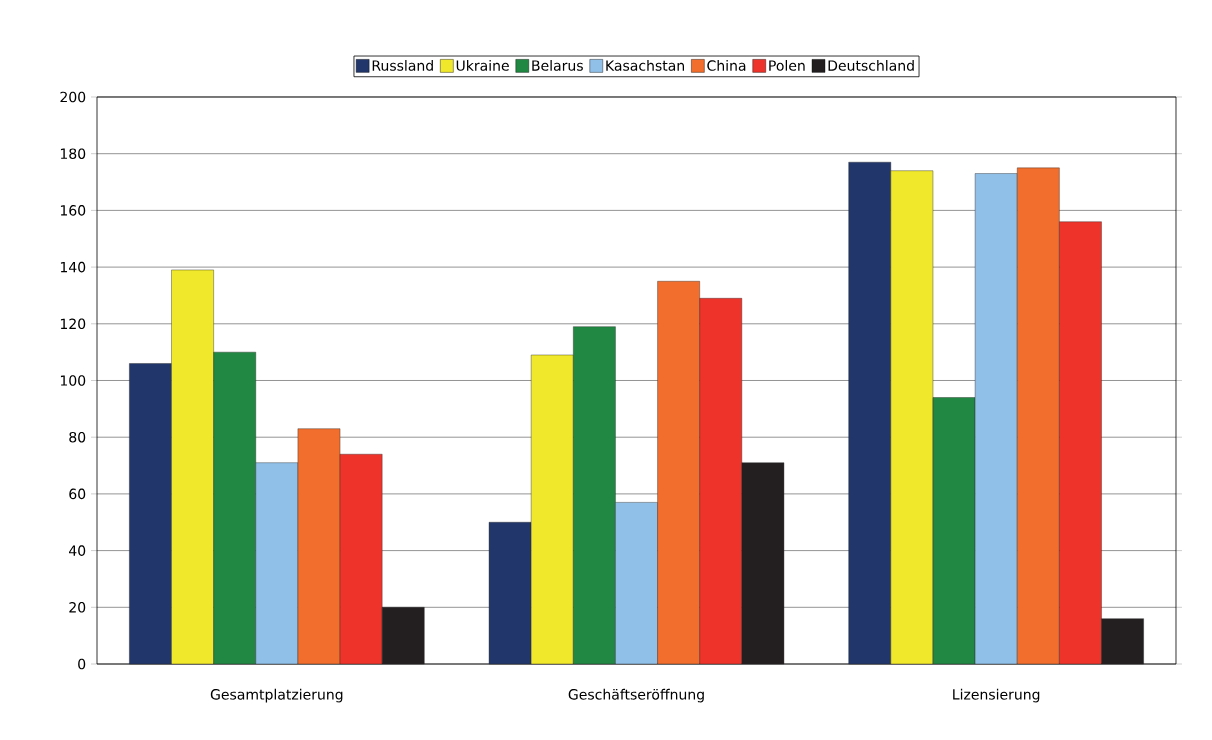  Describe the element at coordinates (77, 550) in the screenshot. I see `y-tick-label: 40` at that location.